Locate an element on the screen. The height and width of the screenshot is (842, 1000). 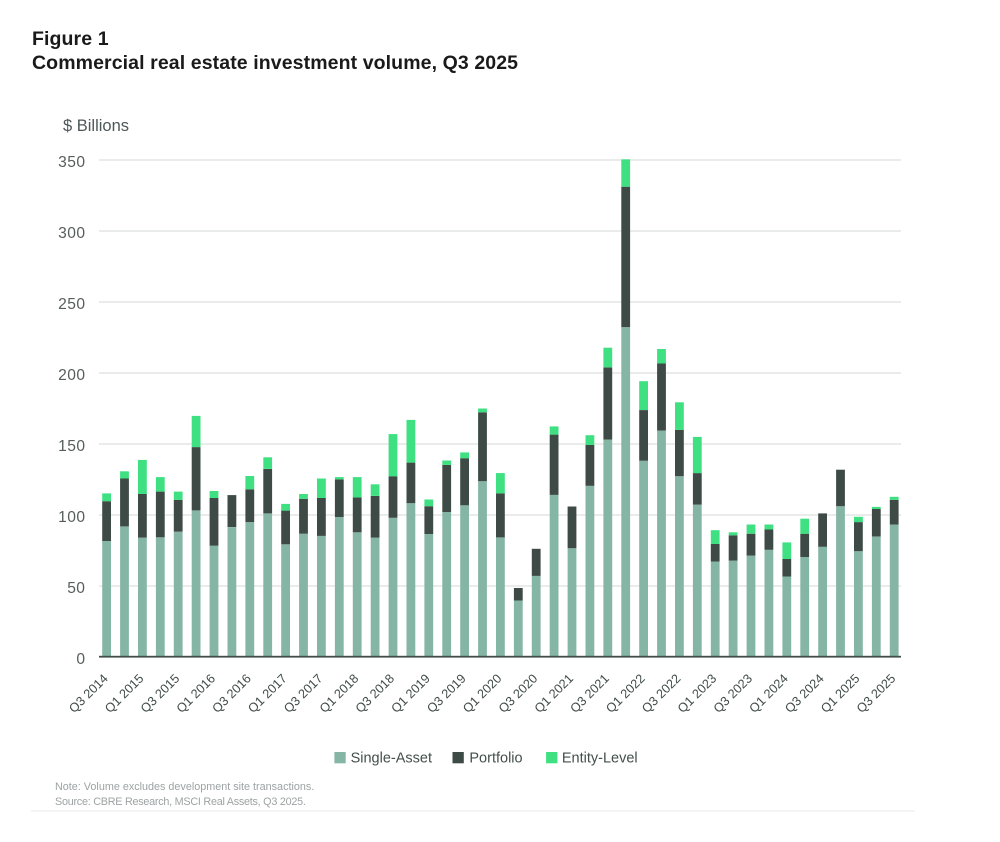
svg-text: 150 is located at coordinates (71, 446).